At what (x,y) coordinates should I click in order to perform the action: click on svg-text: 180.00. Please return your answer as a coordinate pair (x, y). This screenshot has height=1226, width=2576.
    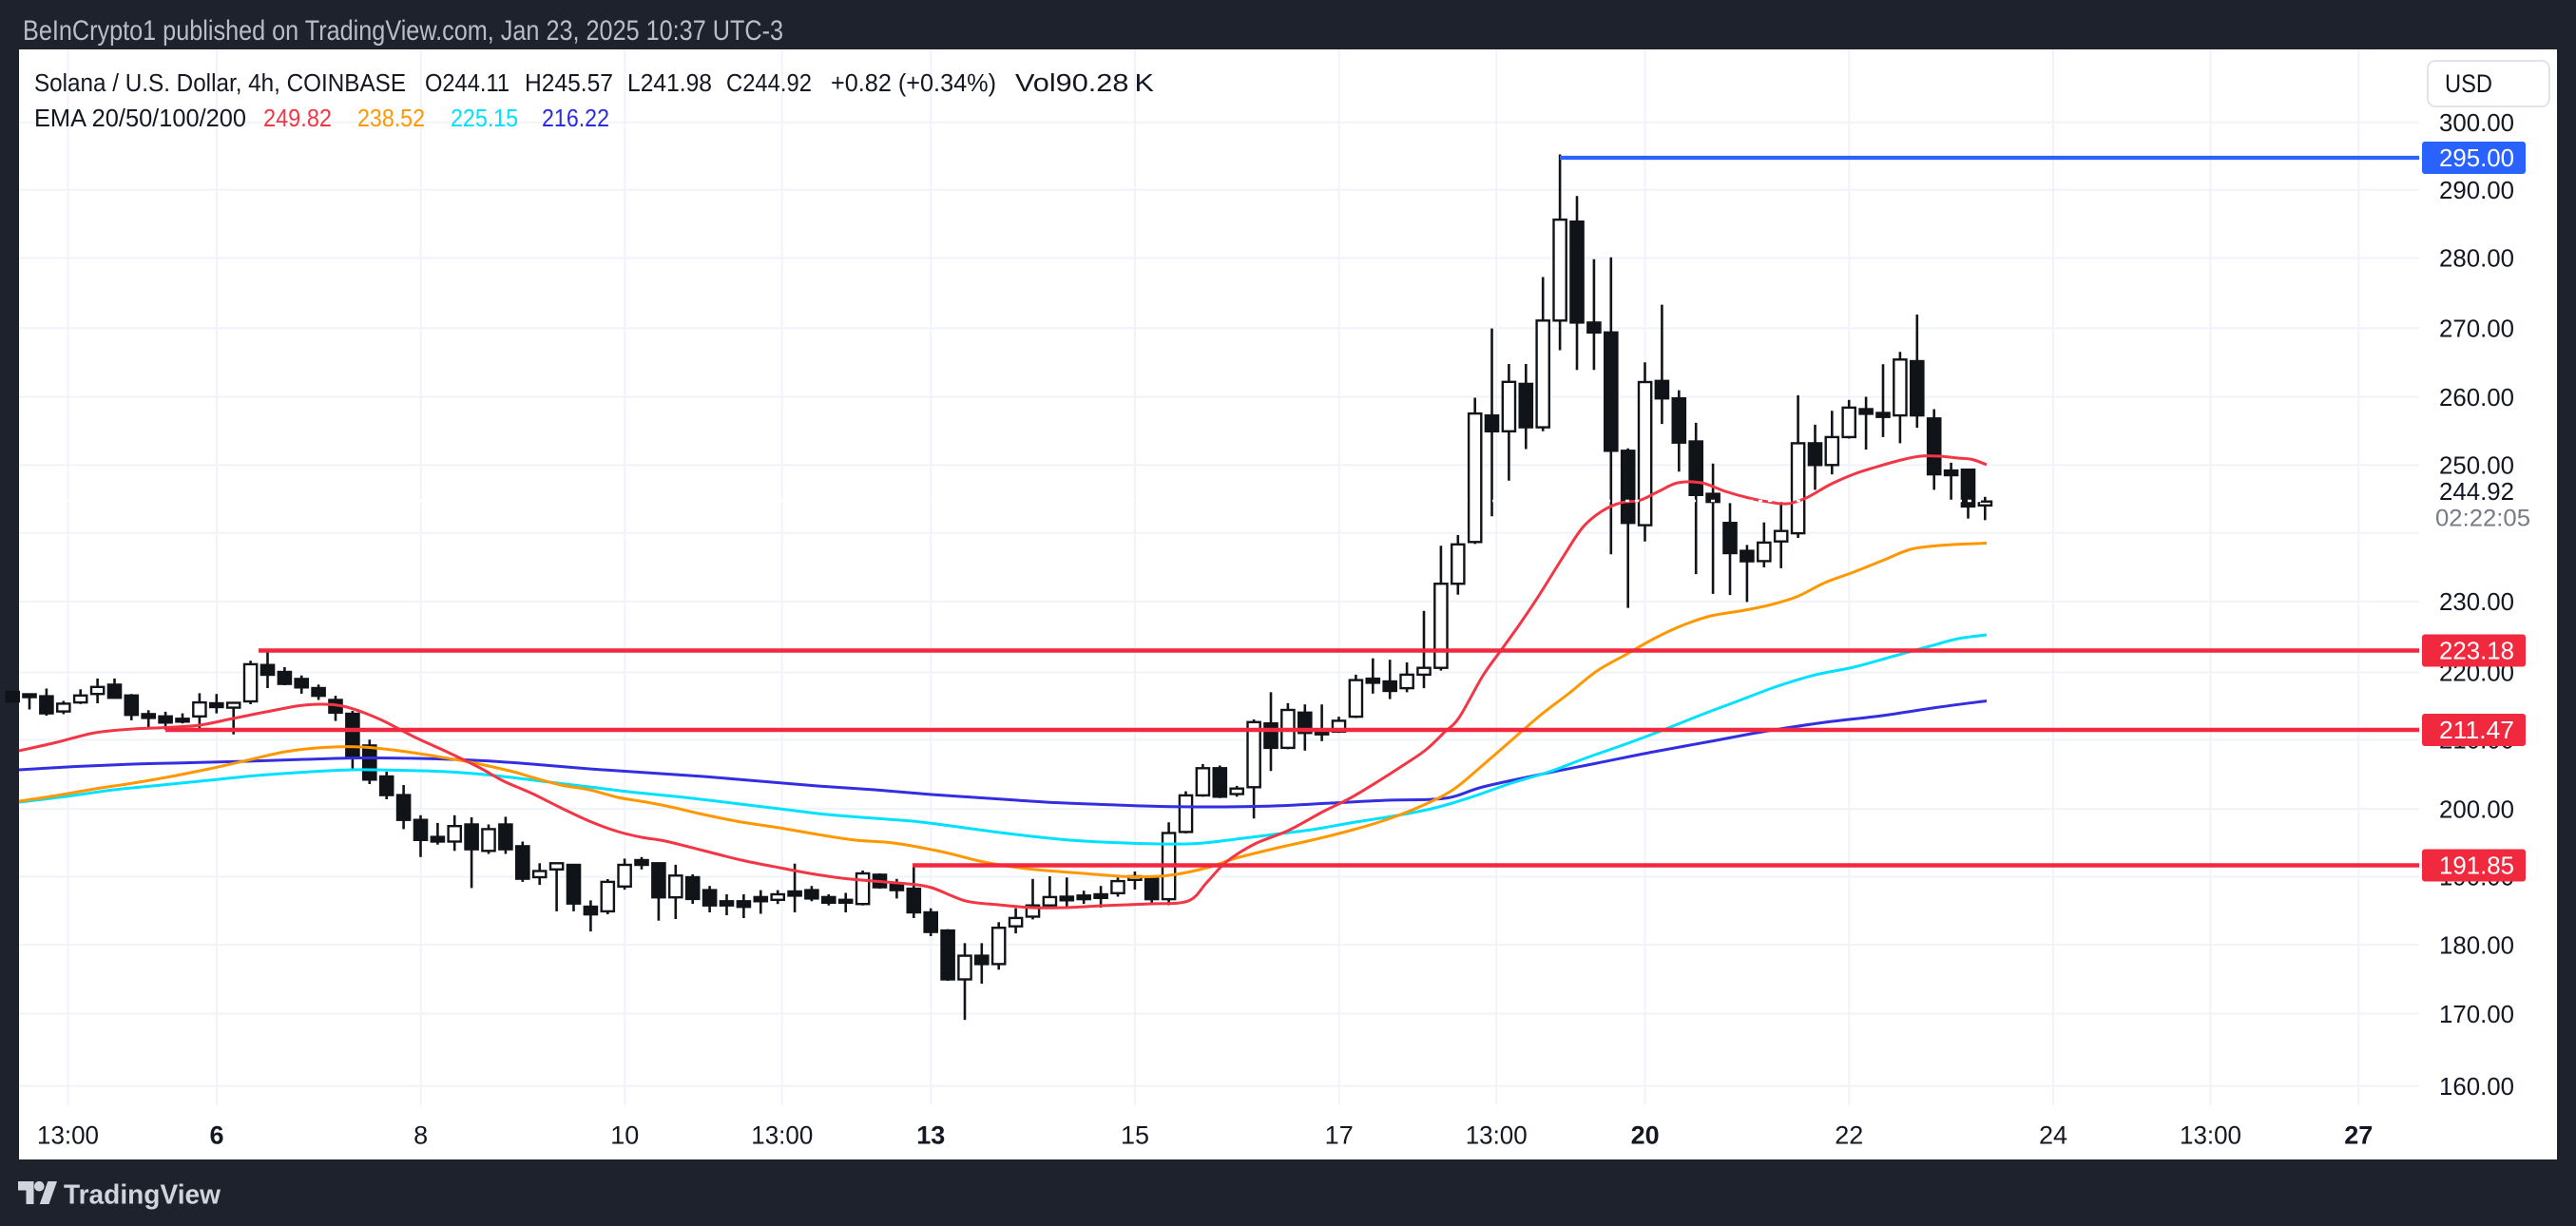
    Looking at the image, I should click on (2476, 945).